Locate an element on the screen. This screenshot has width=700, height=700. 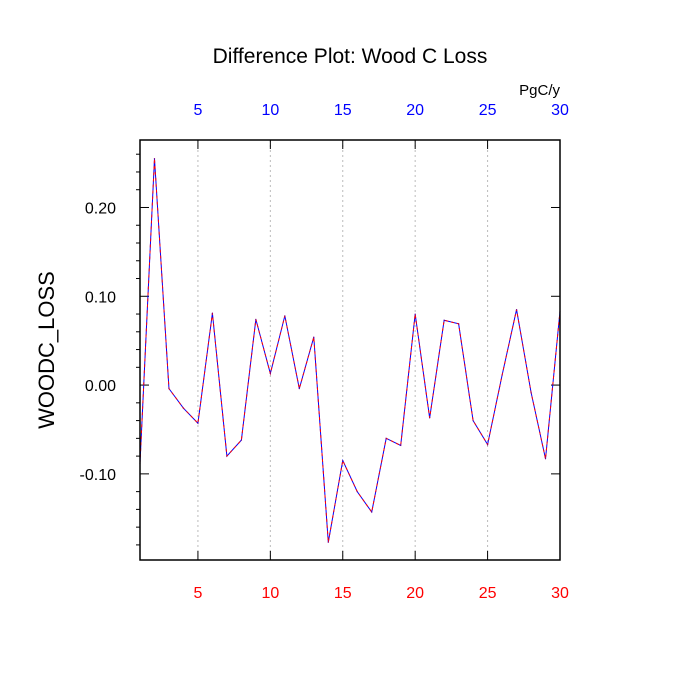
x-tick-label-top: 10 is located at coordinates (270, 110).